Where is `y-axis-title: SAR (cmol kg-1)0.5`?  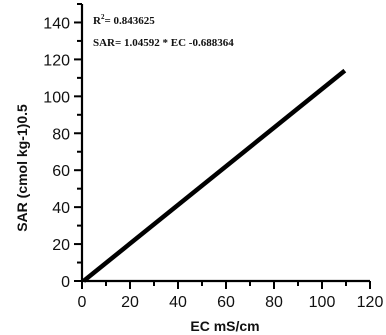
y-axis-title: SAR (cmol kg-1)0.5 is located at coordinates (22, 168).